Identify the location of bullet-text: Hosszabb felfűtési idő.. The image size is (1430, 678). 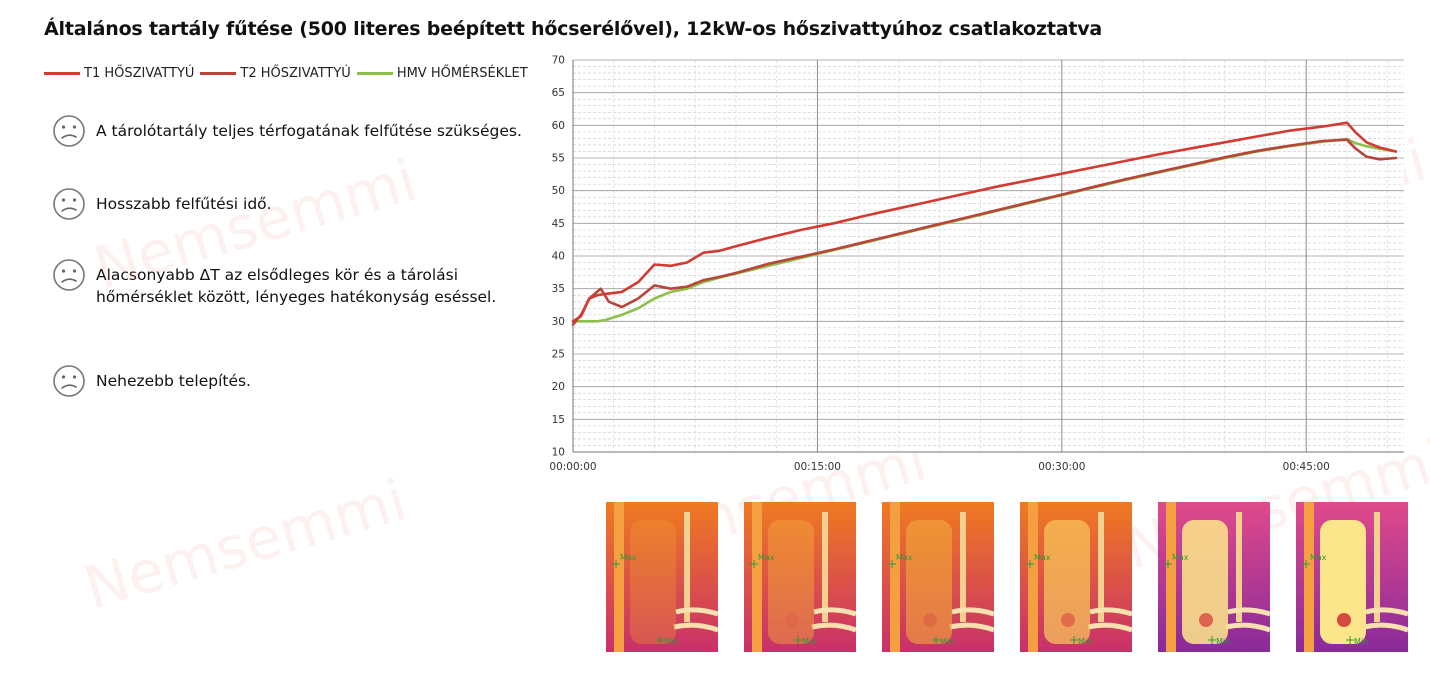
(184, 204).